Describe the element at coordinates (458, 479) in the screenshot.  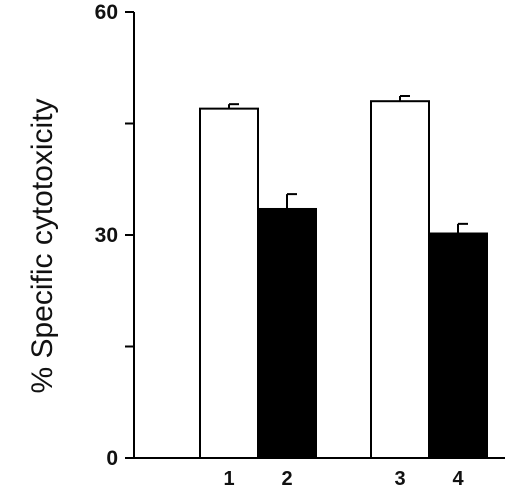
I see `x-tick-label-4: 4` at that location.